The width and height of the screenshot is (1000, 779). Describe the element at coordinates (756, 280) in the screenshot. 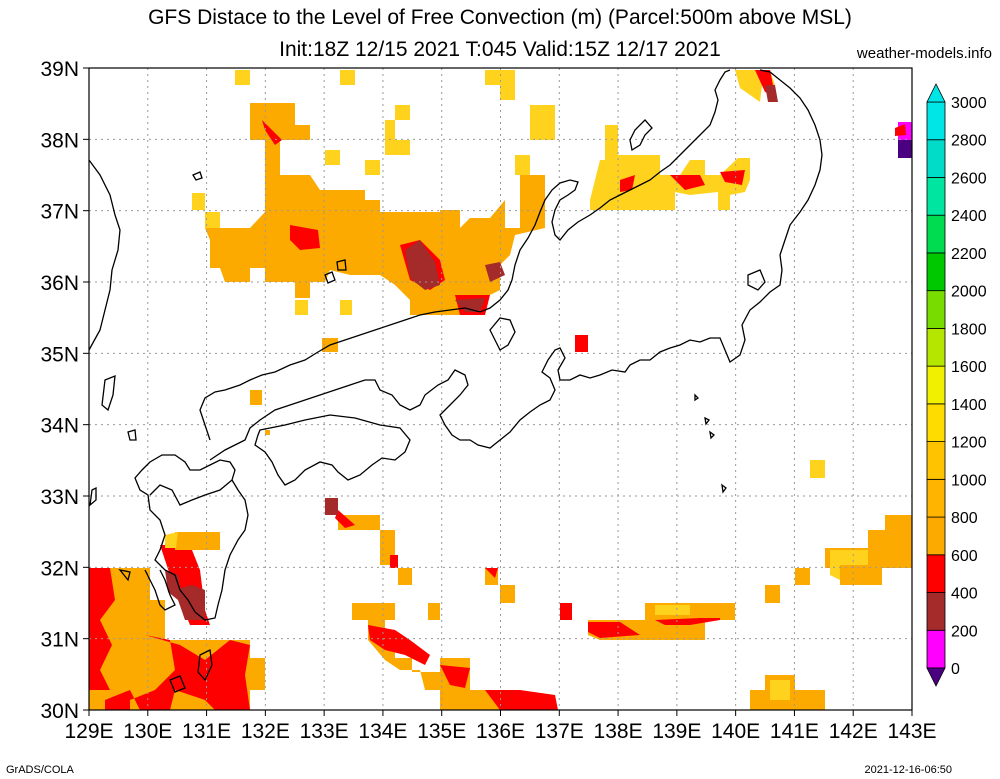

I see `coast-east-cape` at that location.